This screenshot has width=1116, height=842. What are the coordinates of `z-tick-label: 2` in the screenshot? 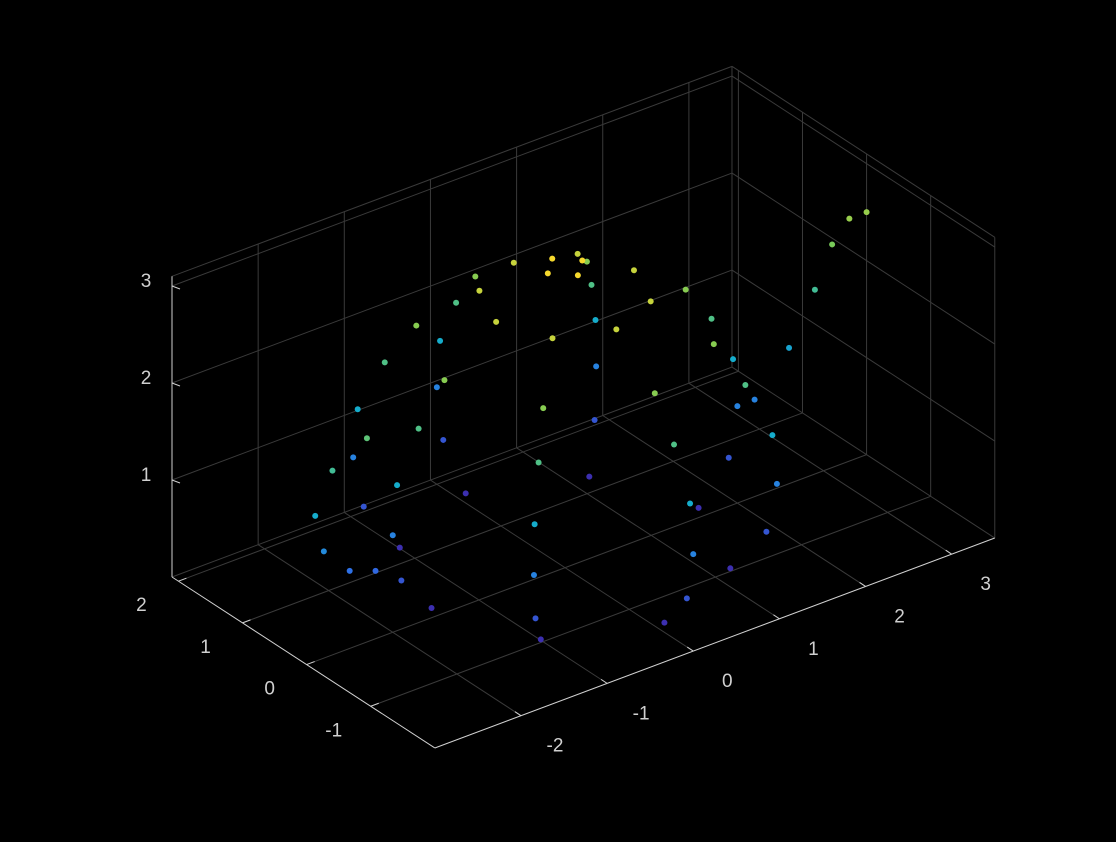 It's located at (146, 378).